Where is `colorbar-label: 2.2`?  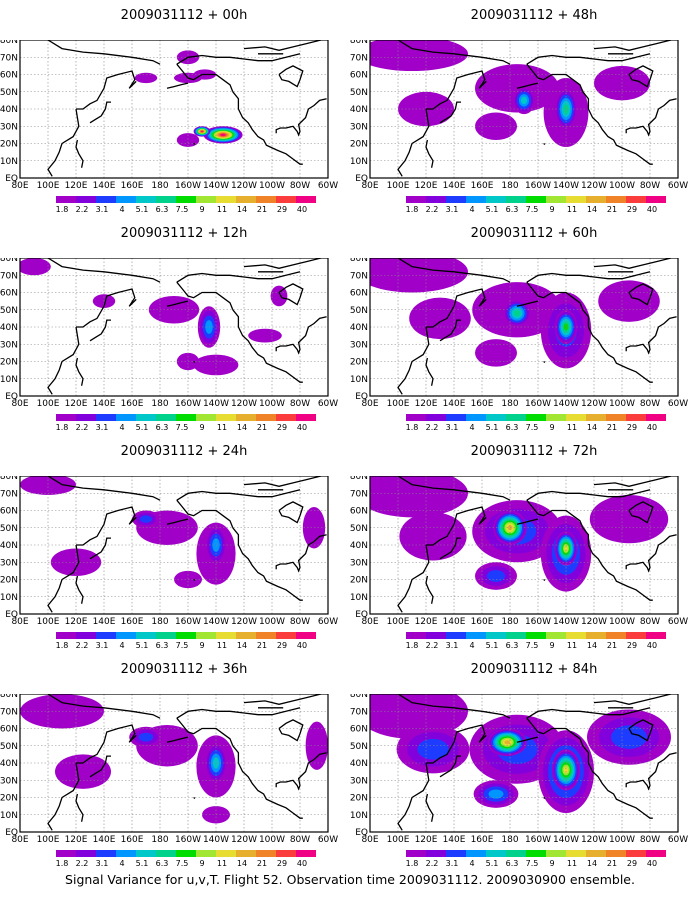
colorbar-label: 2.2 is located at coordinates (432, 863).